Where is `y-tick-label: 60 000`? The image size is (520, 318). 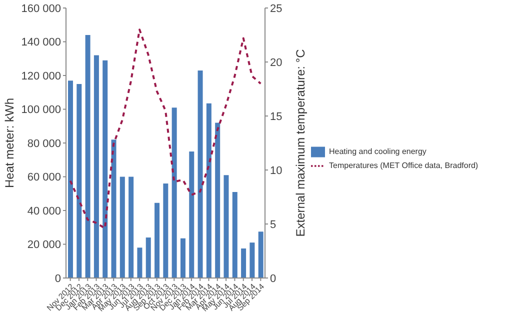
y-tick-label: 60 000 is located at coordinates (44, 178).